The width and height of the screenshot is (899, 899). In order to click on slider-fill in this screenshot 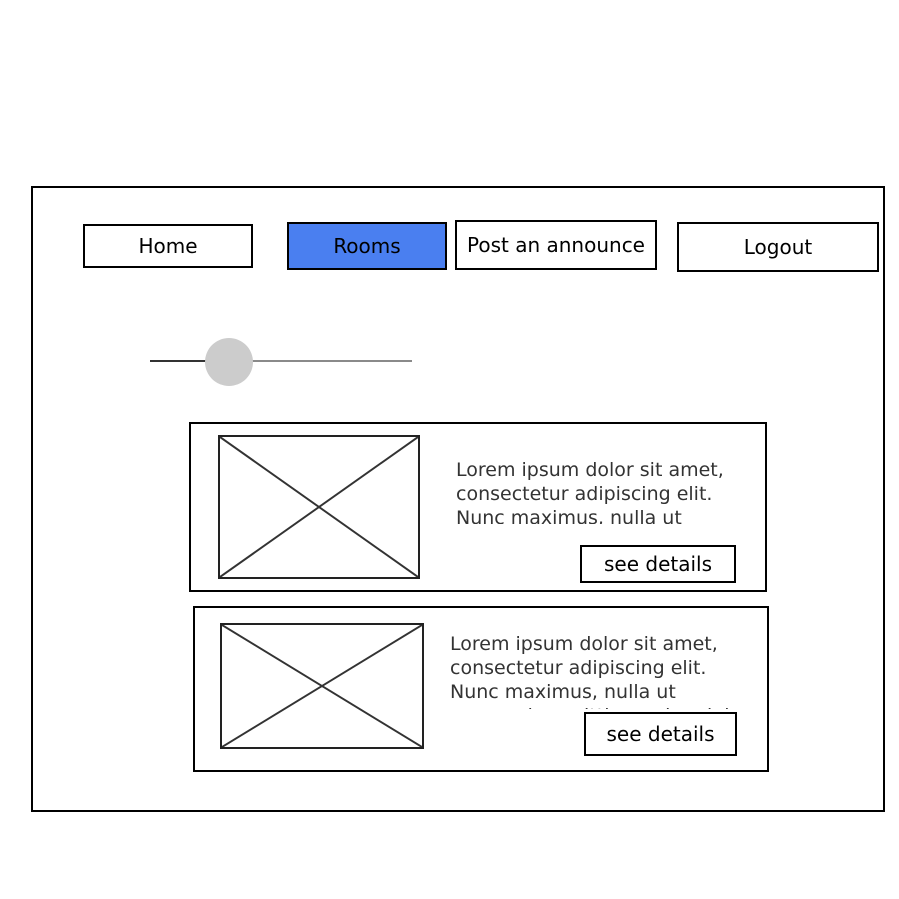, I will do `click(189, 361)`.